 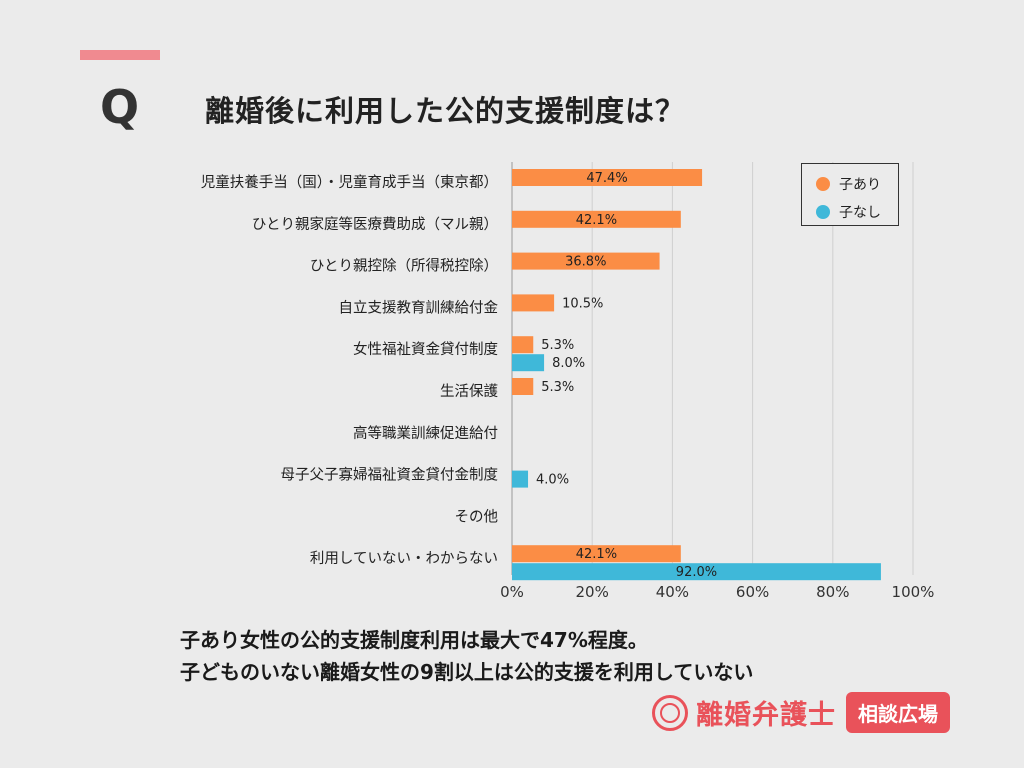 What do you see at coordinates (469, 391) in the screenshot?
I see `category-label: 生活保護` at bounding box center [469, 391].